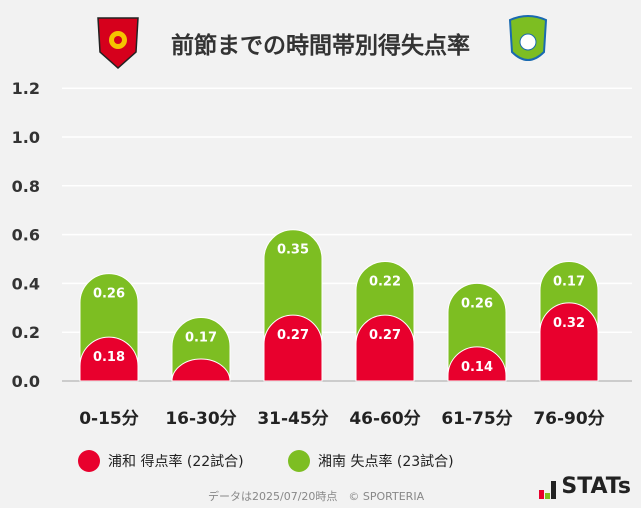 The height and width of the screenshot is (508, 641). What do you see at coordinates (528, 38) in the screenshot?
I see `shonan-logo` at bounding box center [528, 38].